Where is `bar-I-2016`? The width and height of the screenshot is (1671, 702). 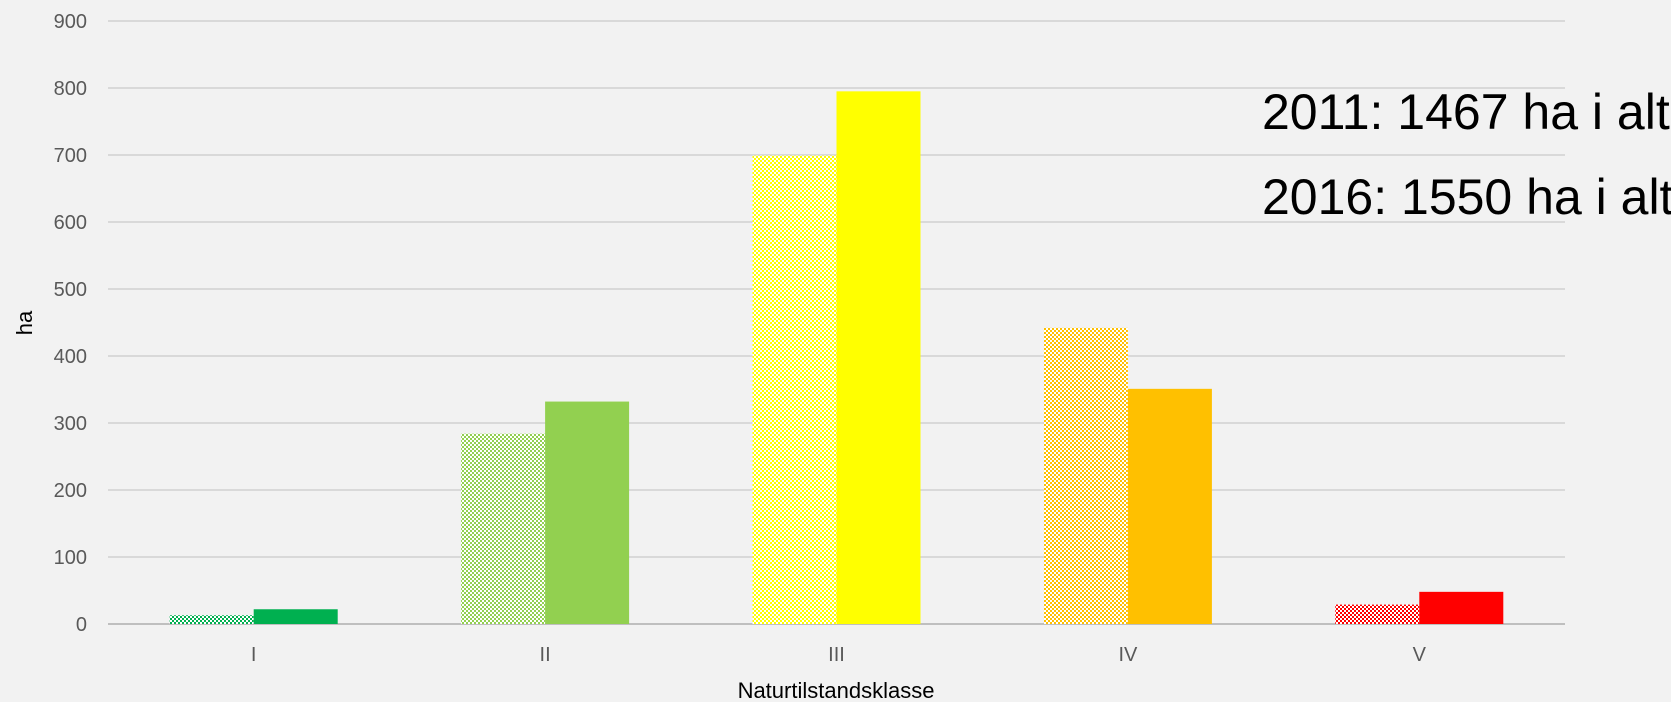
bar-I-2016 is located at coordinates (295, 616).